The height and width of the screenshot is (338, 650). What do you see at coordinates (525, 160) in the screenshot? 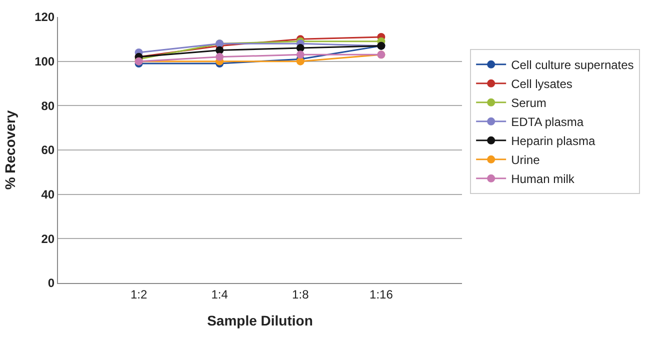
I see `legend-label: Urine` at bounding box center [525, 160].